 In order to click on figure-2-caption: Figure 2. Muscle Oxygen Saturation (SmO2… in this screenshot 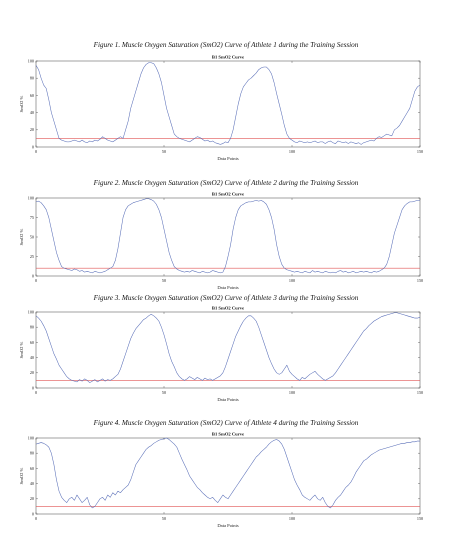, I will do `click(226, 183)`.